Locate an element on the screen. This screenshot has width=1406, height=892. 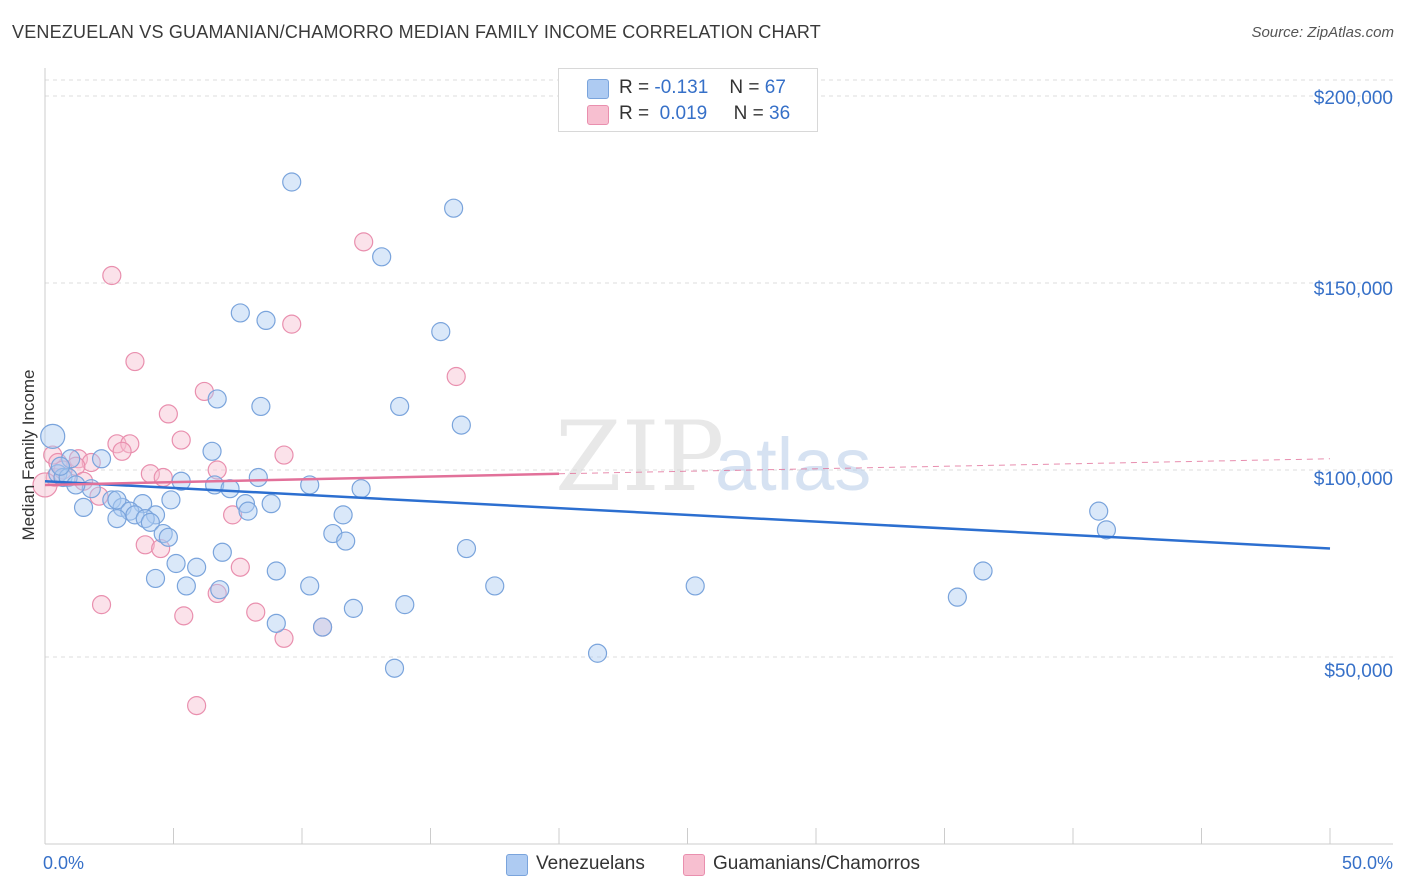
x-tick-label-min: 0.0% is located at coordinates (63, 863).